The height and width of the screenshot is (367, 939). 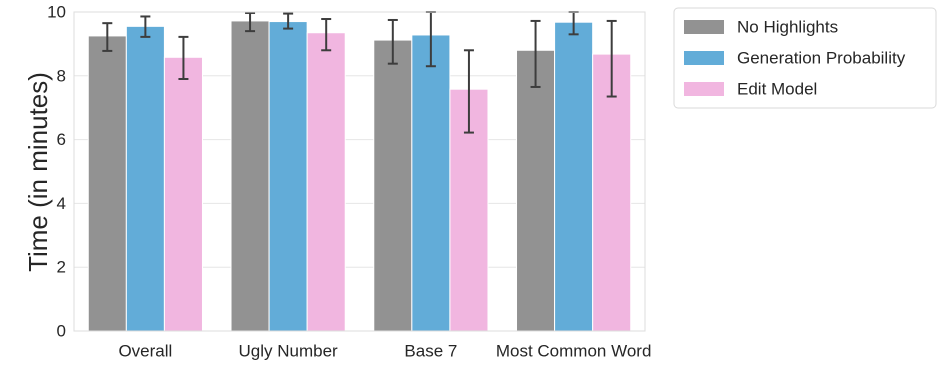 I want to click on y-tick-label: 4, so click(x=61, y=203).